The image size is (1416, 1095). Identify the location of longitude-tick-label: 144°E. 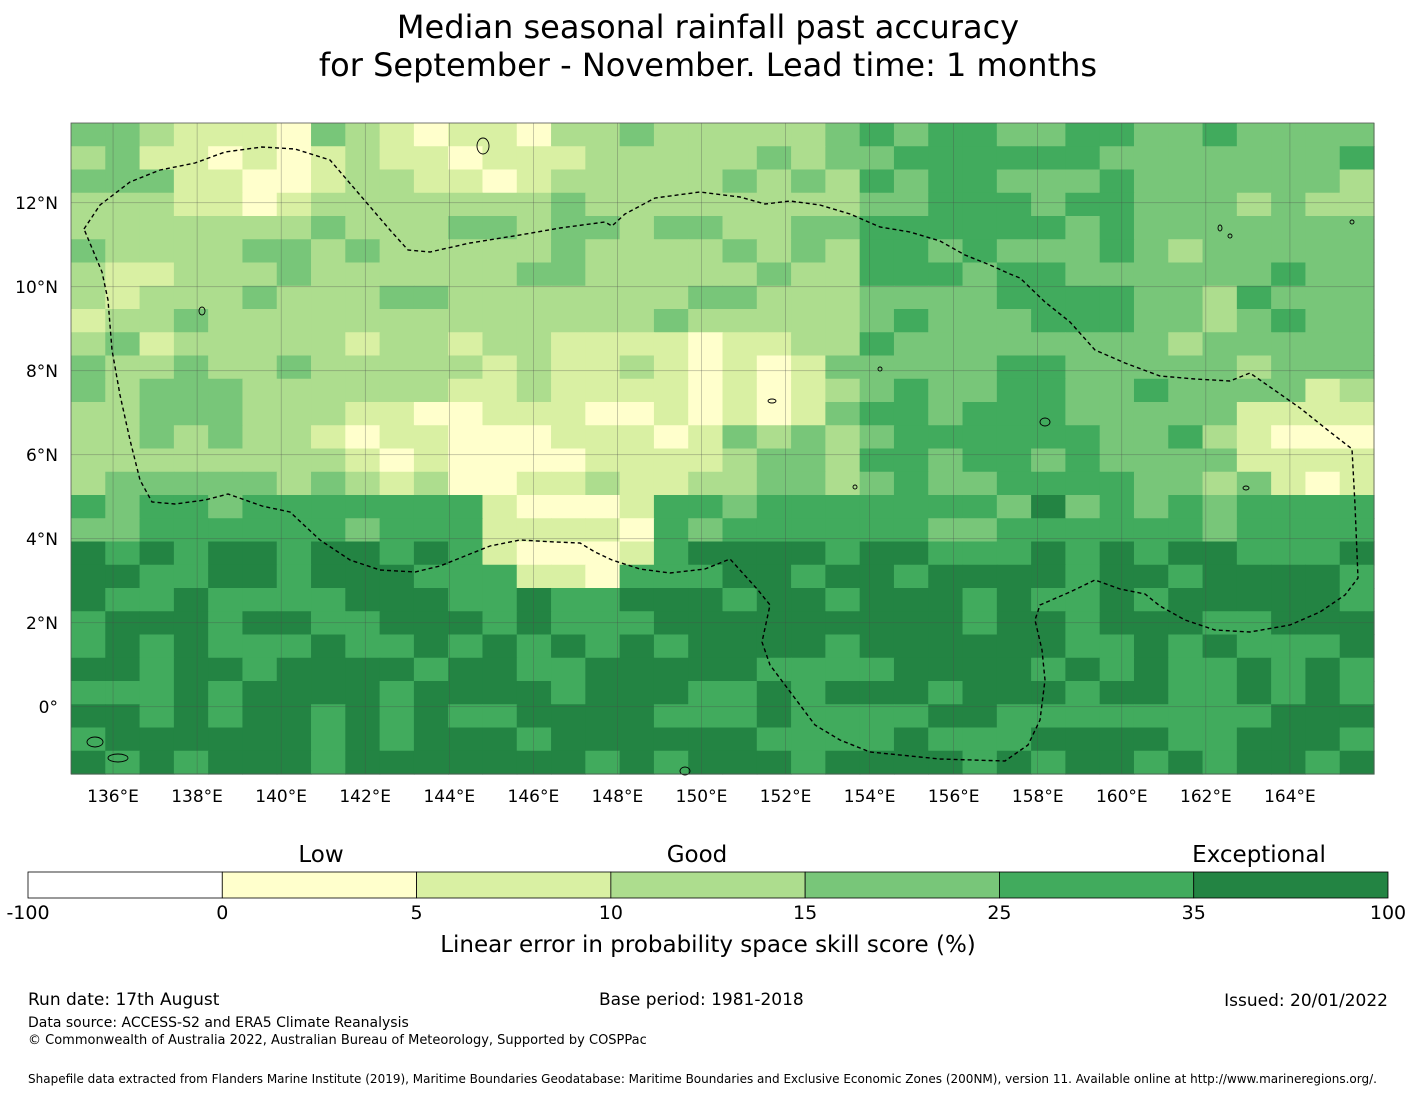
(449, 797).